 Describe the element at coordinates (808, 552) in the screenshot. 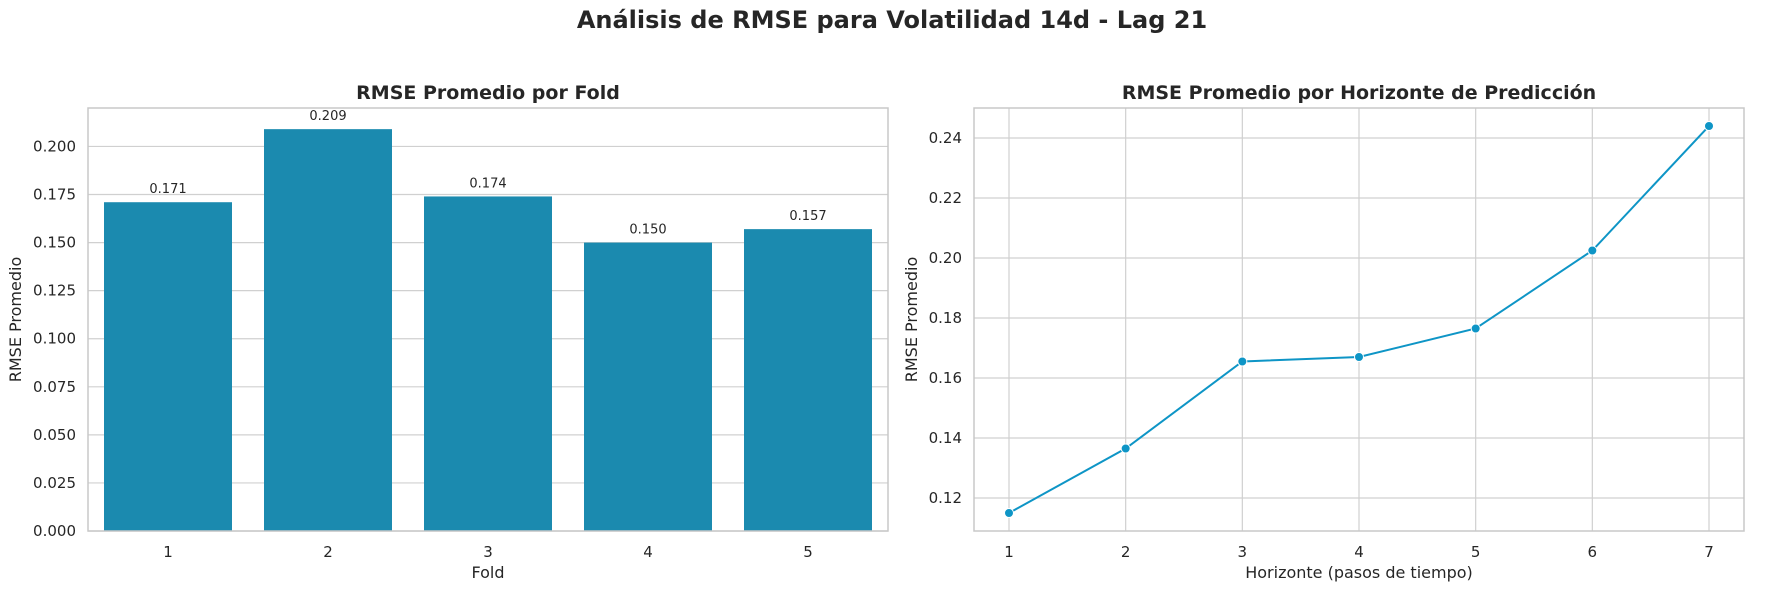

I see `bar-xtick-label: 5` at that location.